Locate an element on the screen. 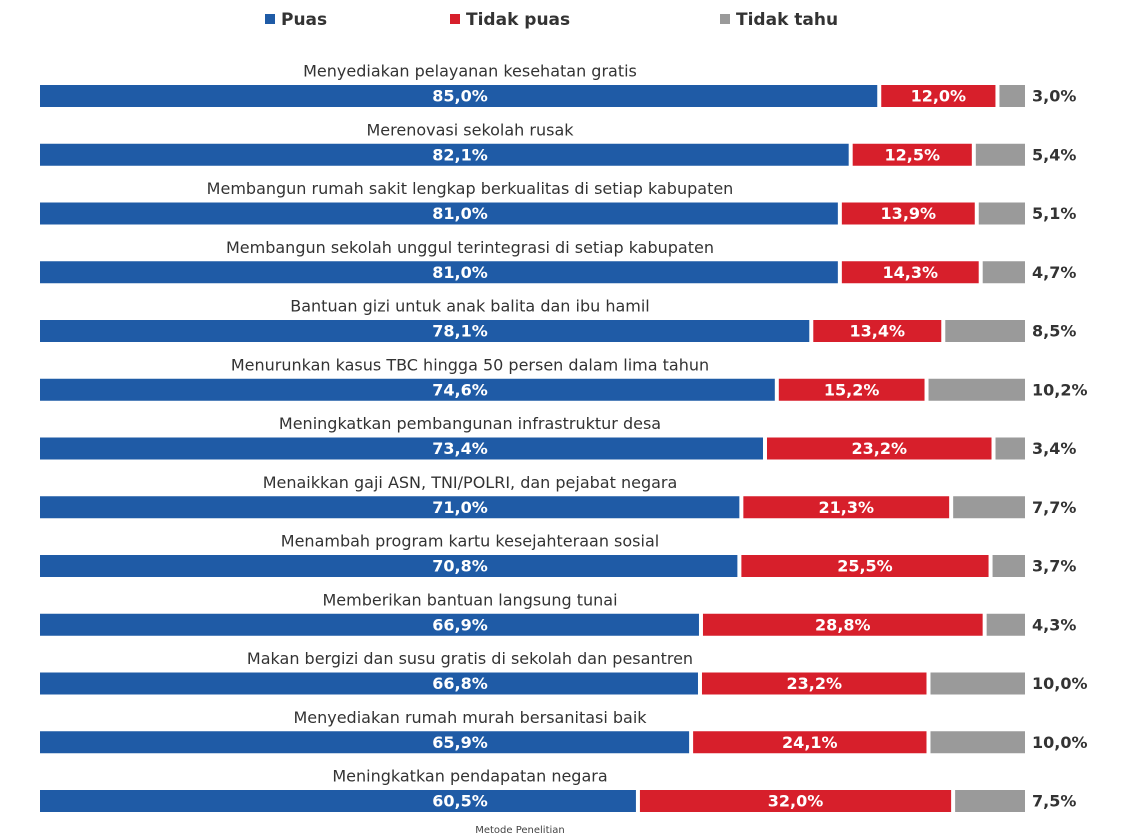 The image size is (1130, 839). category-label: Menyediakan pelayanan kesehatan gratis is located at coordinates (470, 71).